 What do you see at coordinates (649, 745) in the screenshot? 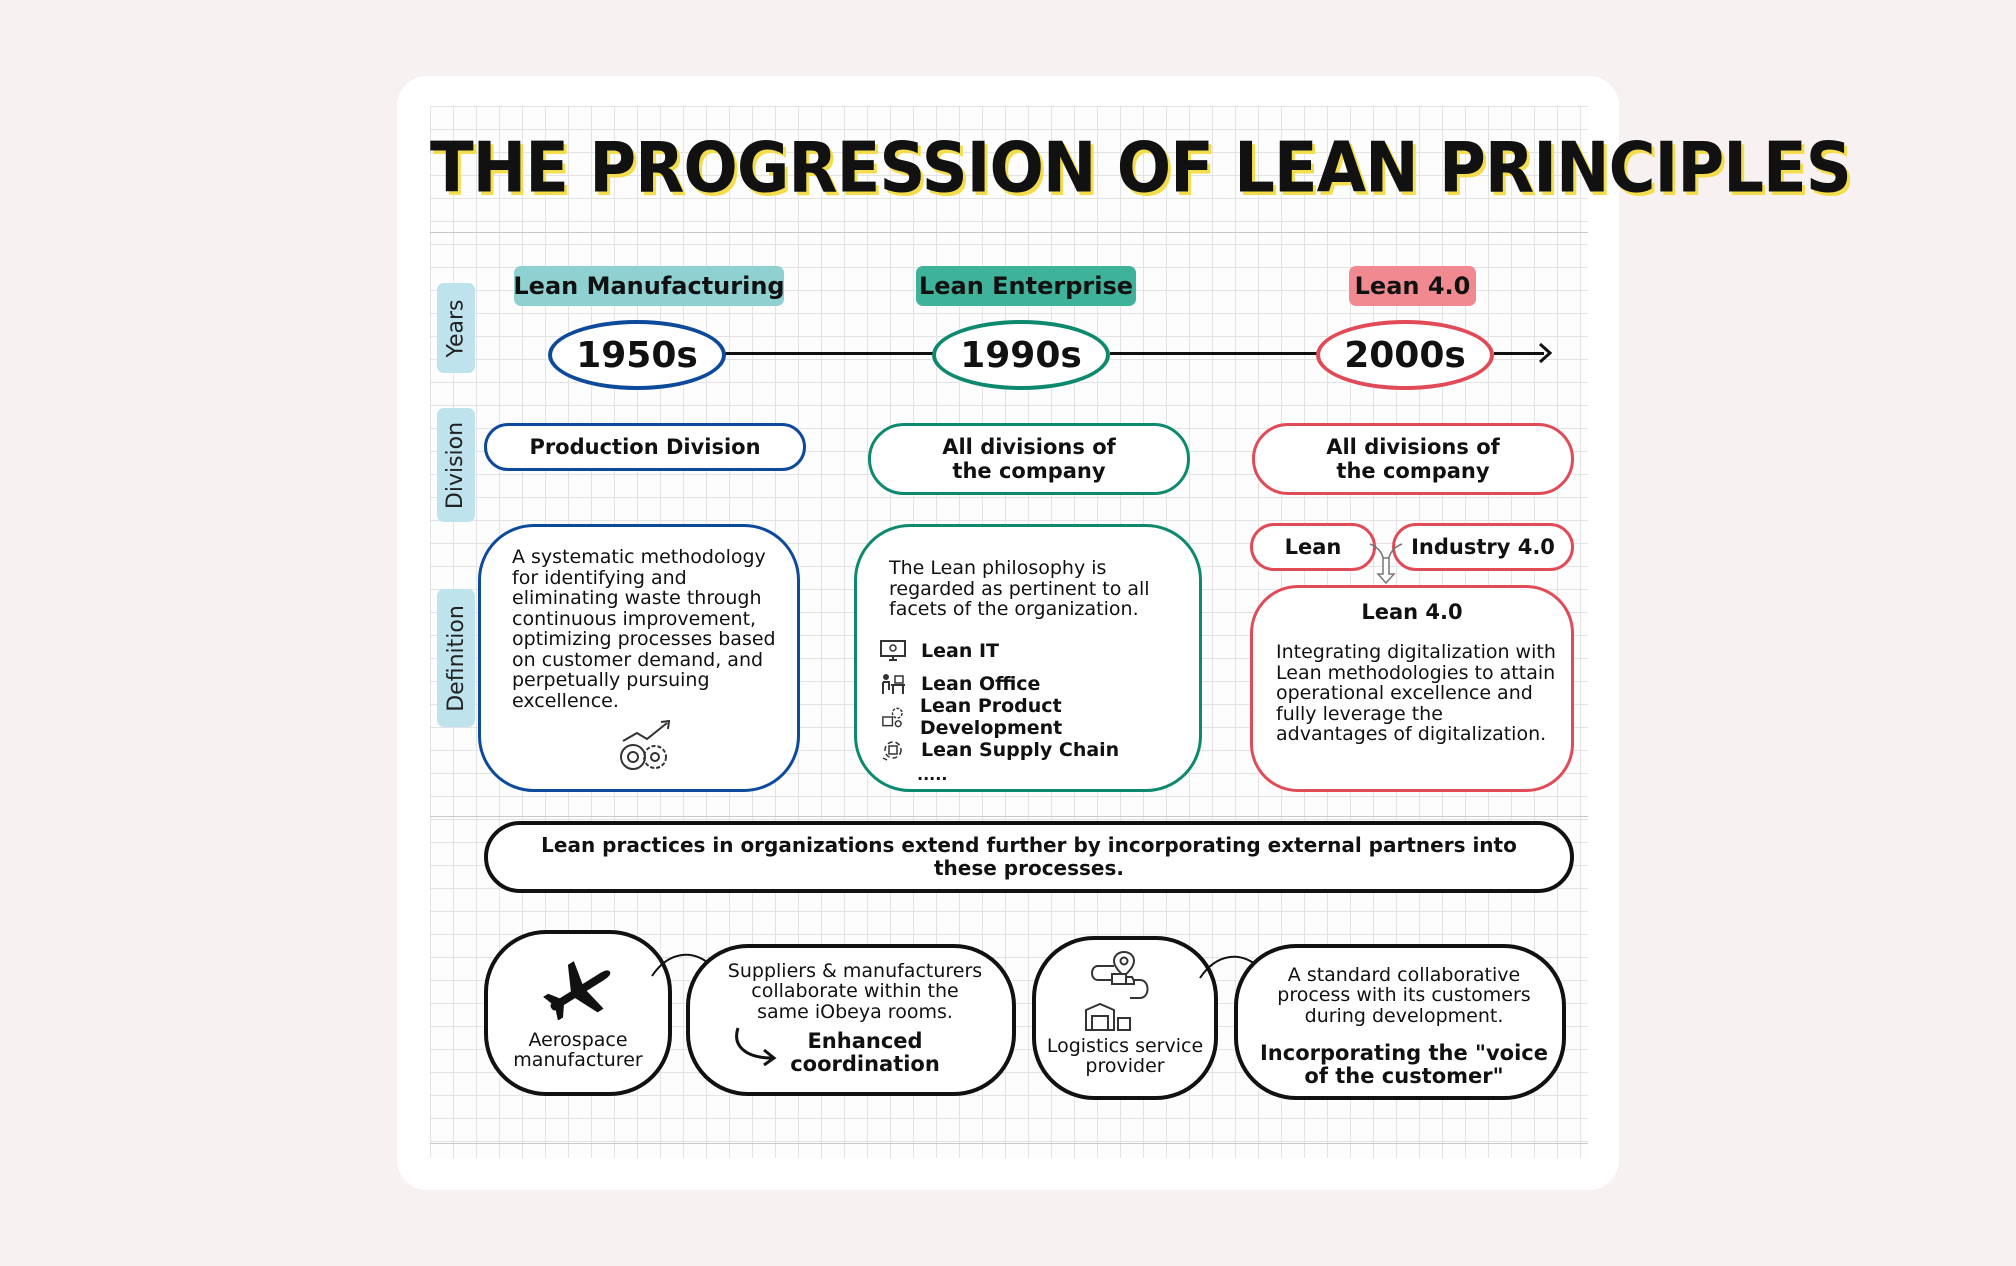
I see `gears-growth-icon` at bounding box center [649, 745].